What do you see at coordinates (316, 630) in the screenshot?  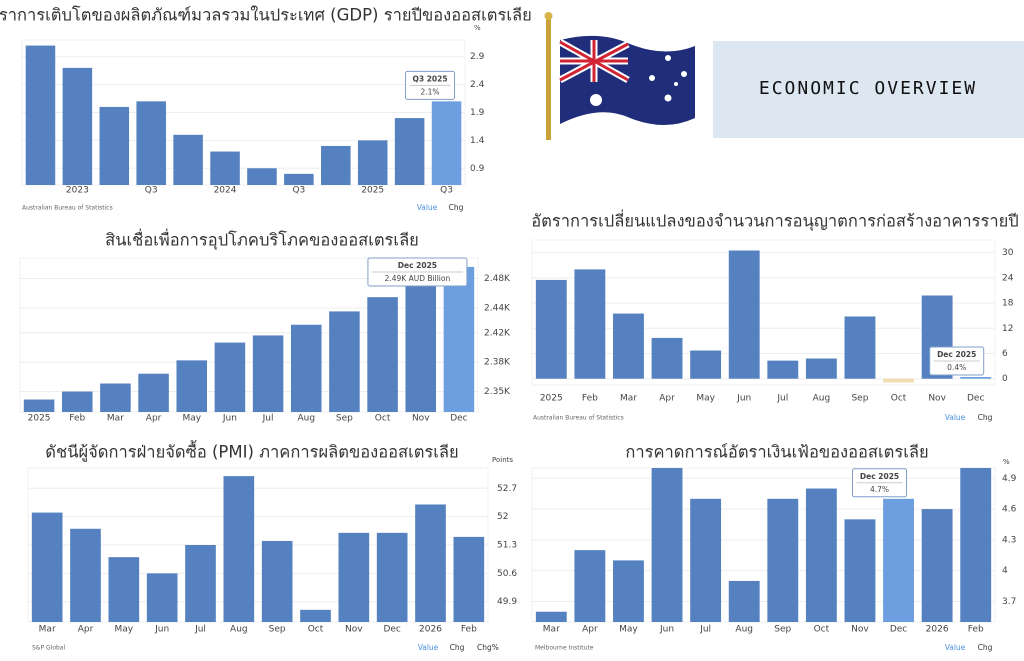 I see `x-tick-label: Oct` at bounding box center [316, 630].